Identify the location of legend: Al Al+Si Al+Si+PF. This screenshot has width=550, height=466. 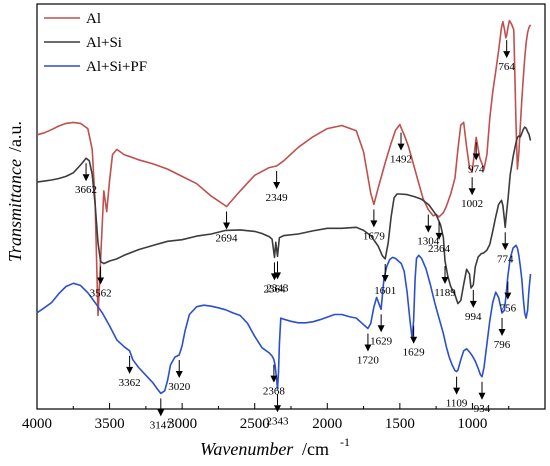
(95, 43).